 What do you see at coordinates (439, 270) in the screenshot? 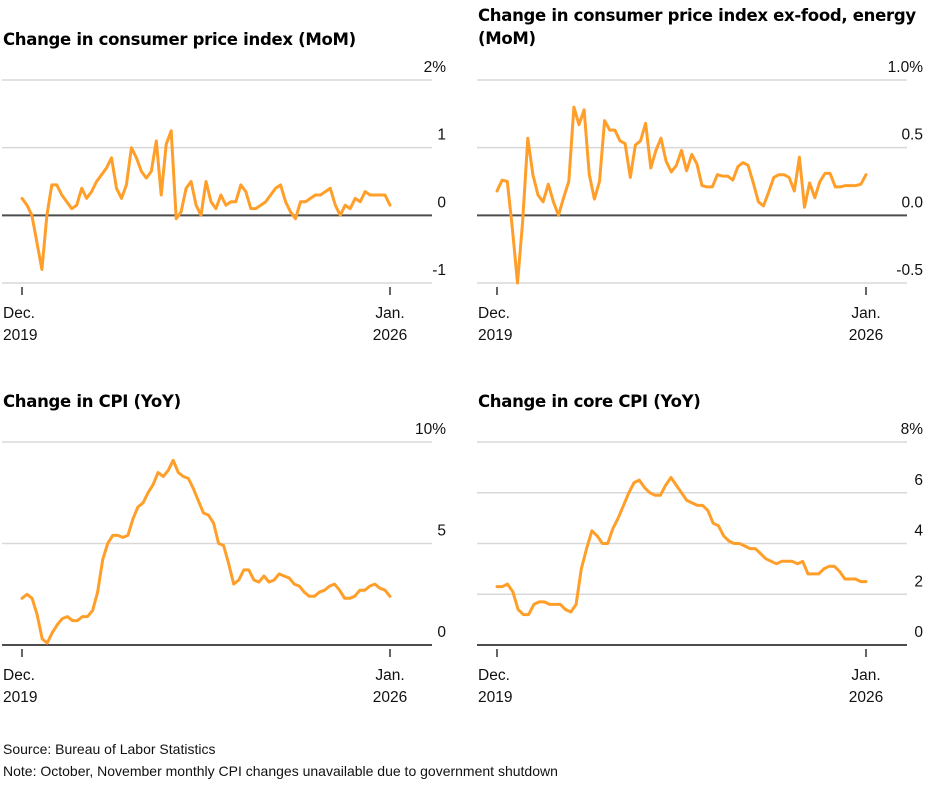
I see `y-tick-label: -1` at bounding box center [439, 270].